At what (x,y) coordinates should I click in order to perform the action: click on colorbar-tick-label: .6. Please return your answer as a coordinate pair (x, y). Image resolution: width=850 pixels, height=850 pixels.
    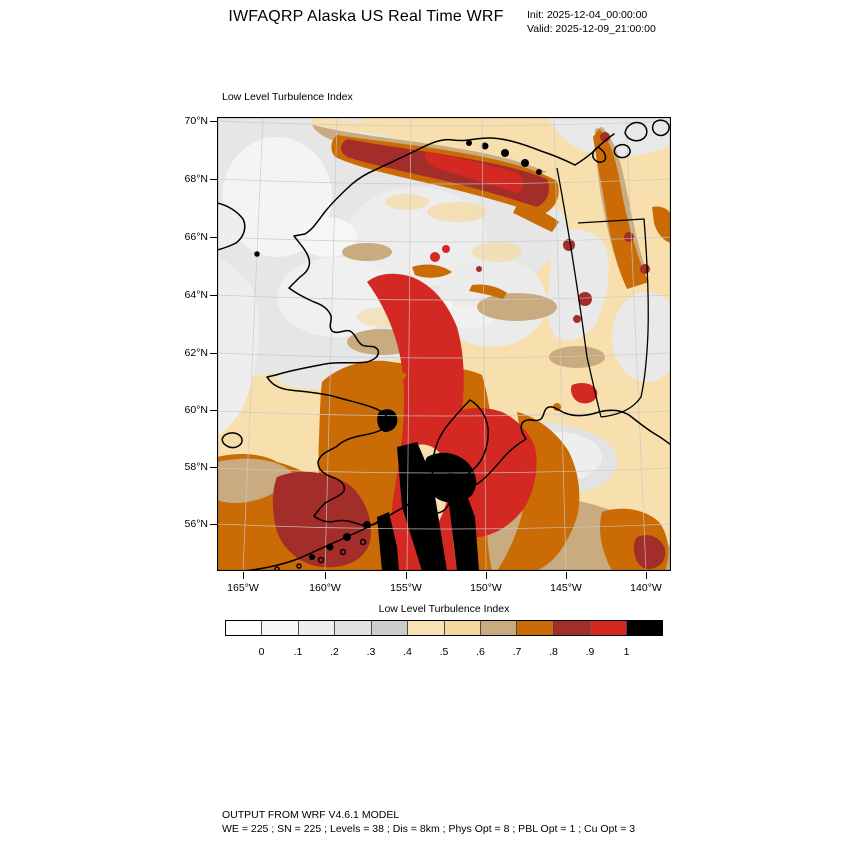
    Looking at the image, I should click on (480, 652).